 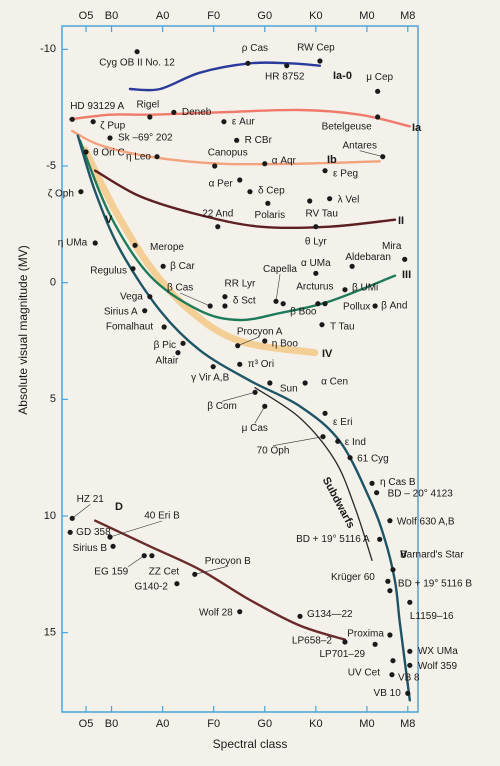 What do you see at coordinates (327, 354) in the screenshot?
I see `curve-label: IV` at bounding box center [327, 354].